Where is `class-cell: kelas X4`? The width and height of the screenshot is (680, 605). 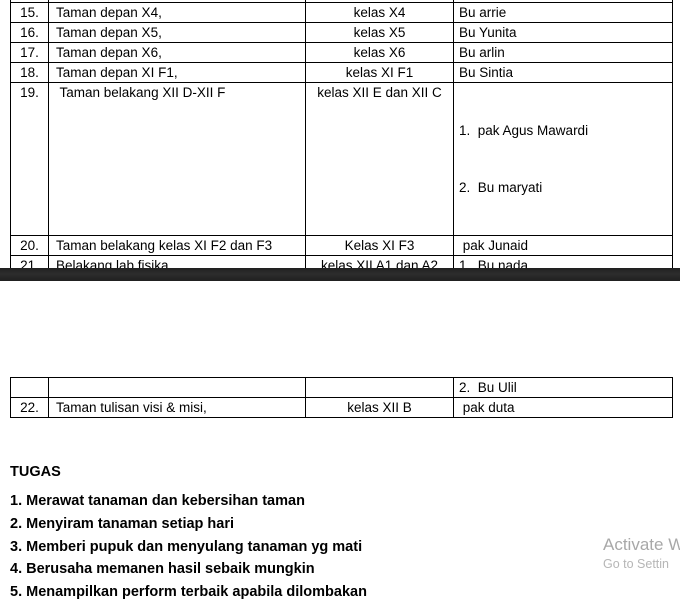 class-cell: kelas X4 is located at coordinates (379, 12).